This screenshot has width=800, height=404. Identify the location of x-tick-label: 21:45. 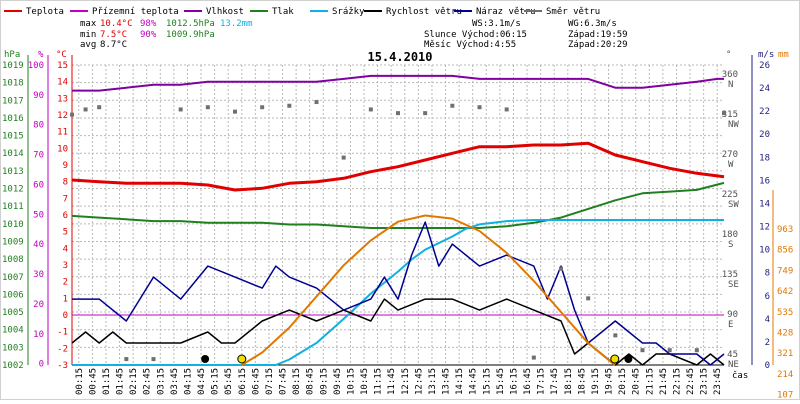
(664, 381).